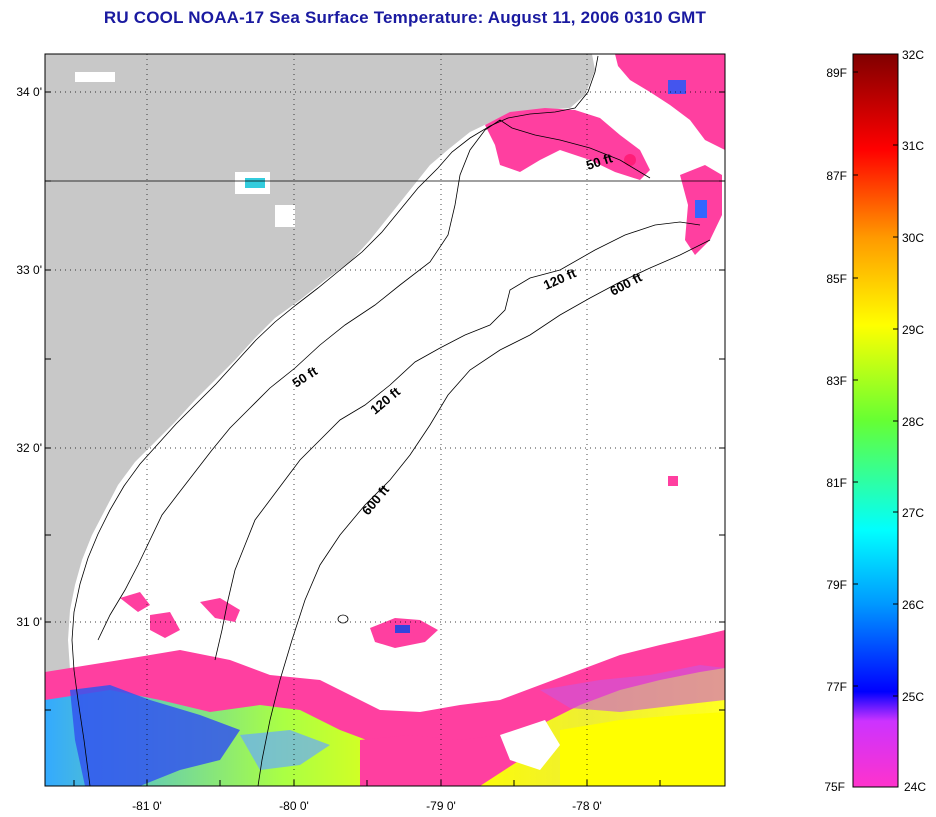 This screenshot has width=936, height=817. Describe the element at coordinates (913, 513) in the screenshot. I see `colorbar-c-label: 27C` at that location.